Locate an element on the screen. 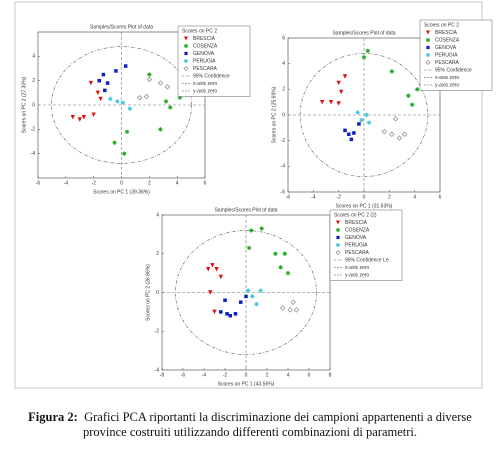 The image size is (500, 459). legend-title: Scores on PC 2 (2) is located at coordinates (355, 215).